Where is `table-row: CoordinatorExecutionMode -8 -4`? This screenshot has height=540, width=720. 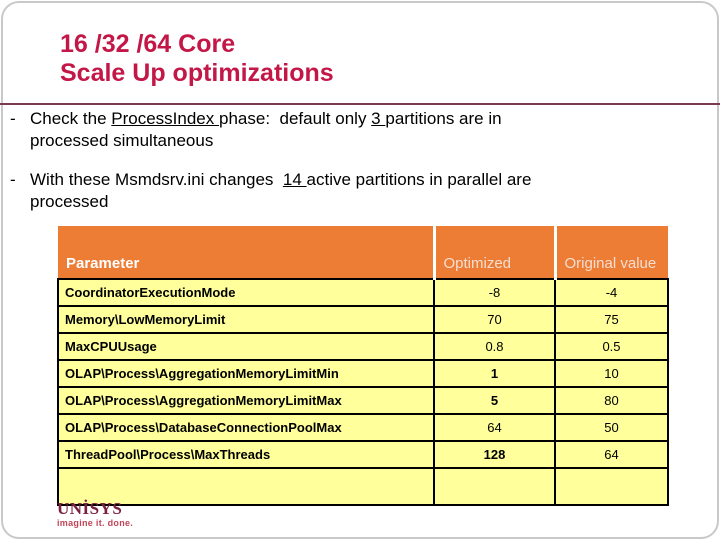 table-row: CoordinatorExecutionMode -8 -4 is located at coordinates (363, 292).